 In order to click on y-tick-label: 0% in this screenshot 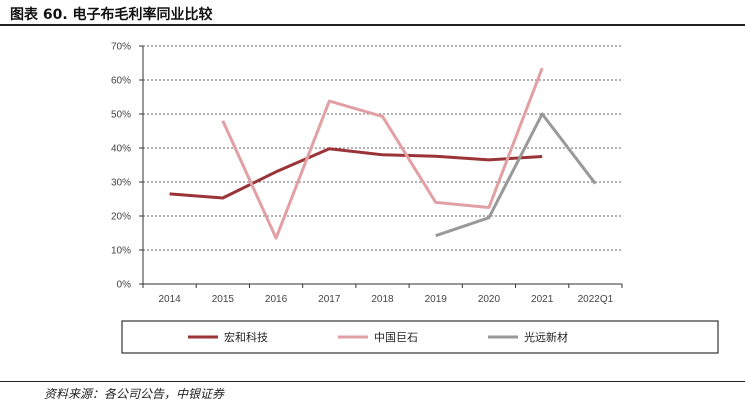, I will do `click(124, 285)`.